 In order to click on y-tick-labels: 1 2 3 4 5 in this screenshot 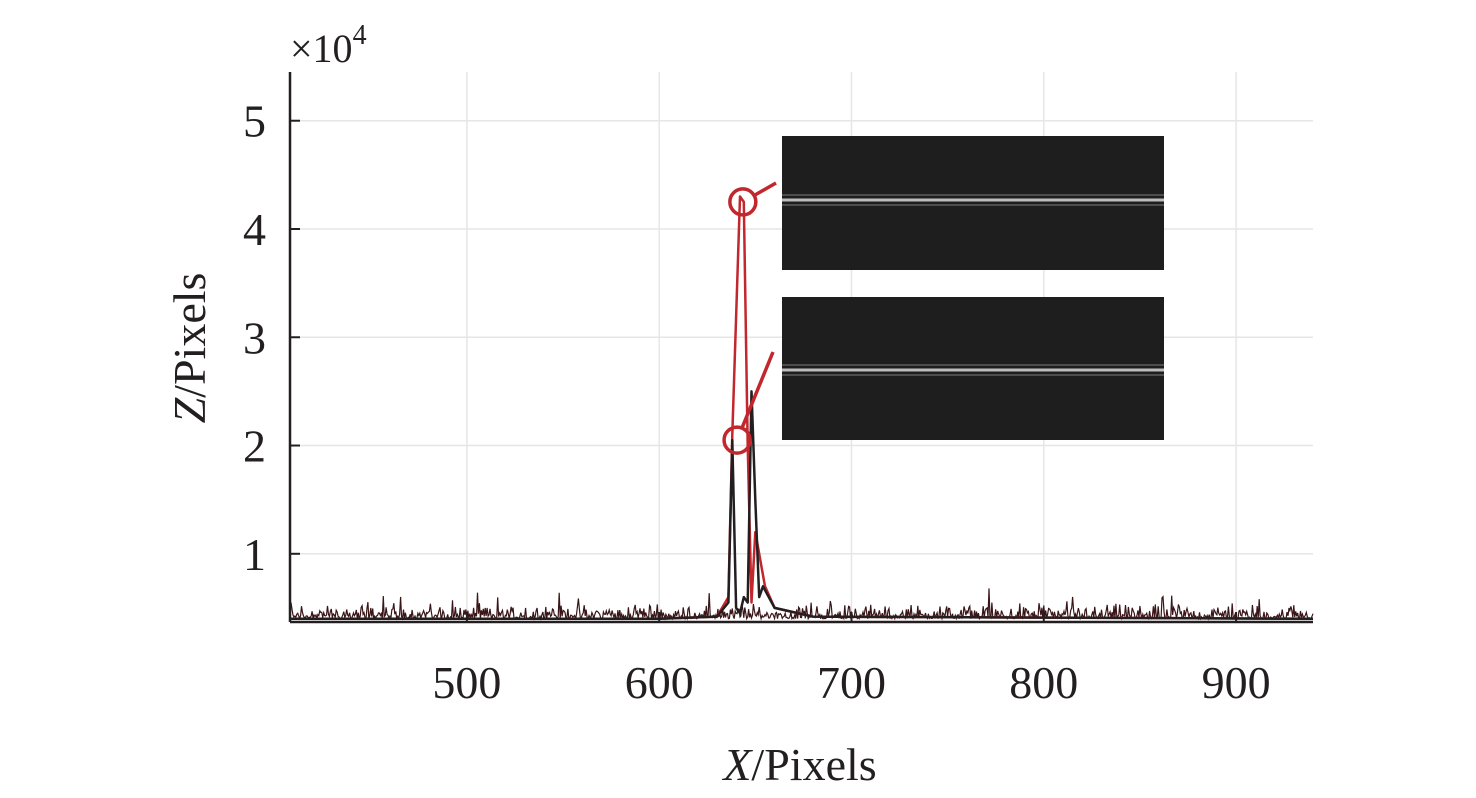, I will do `click(254, 338)`.